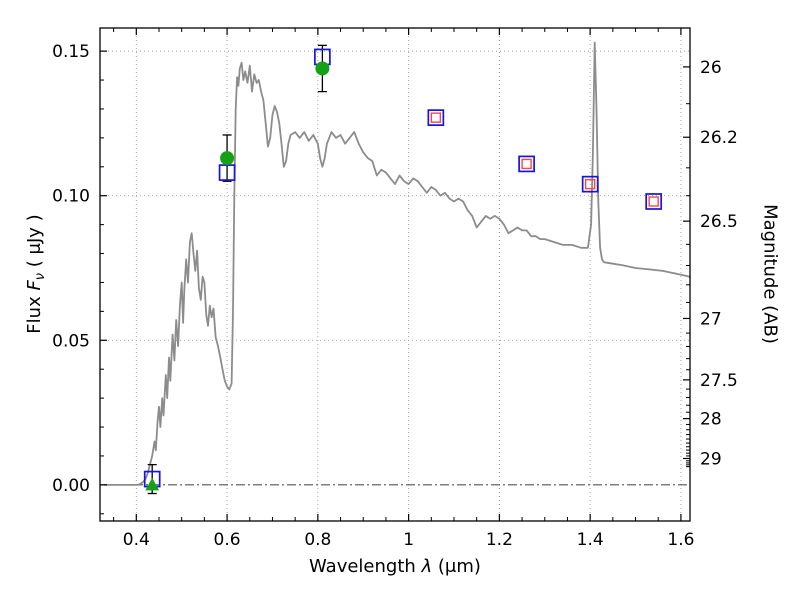 The image size is (800, 600). What do you see at coordinates (499, 540) in the screenshot?
I see `x-tick-label: 1.2` at bounding box center [499, 540].